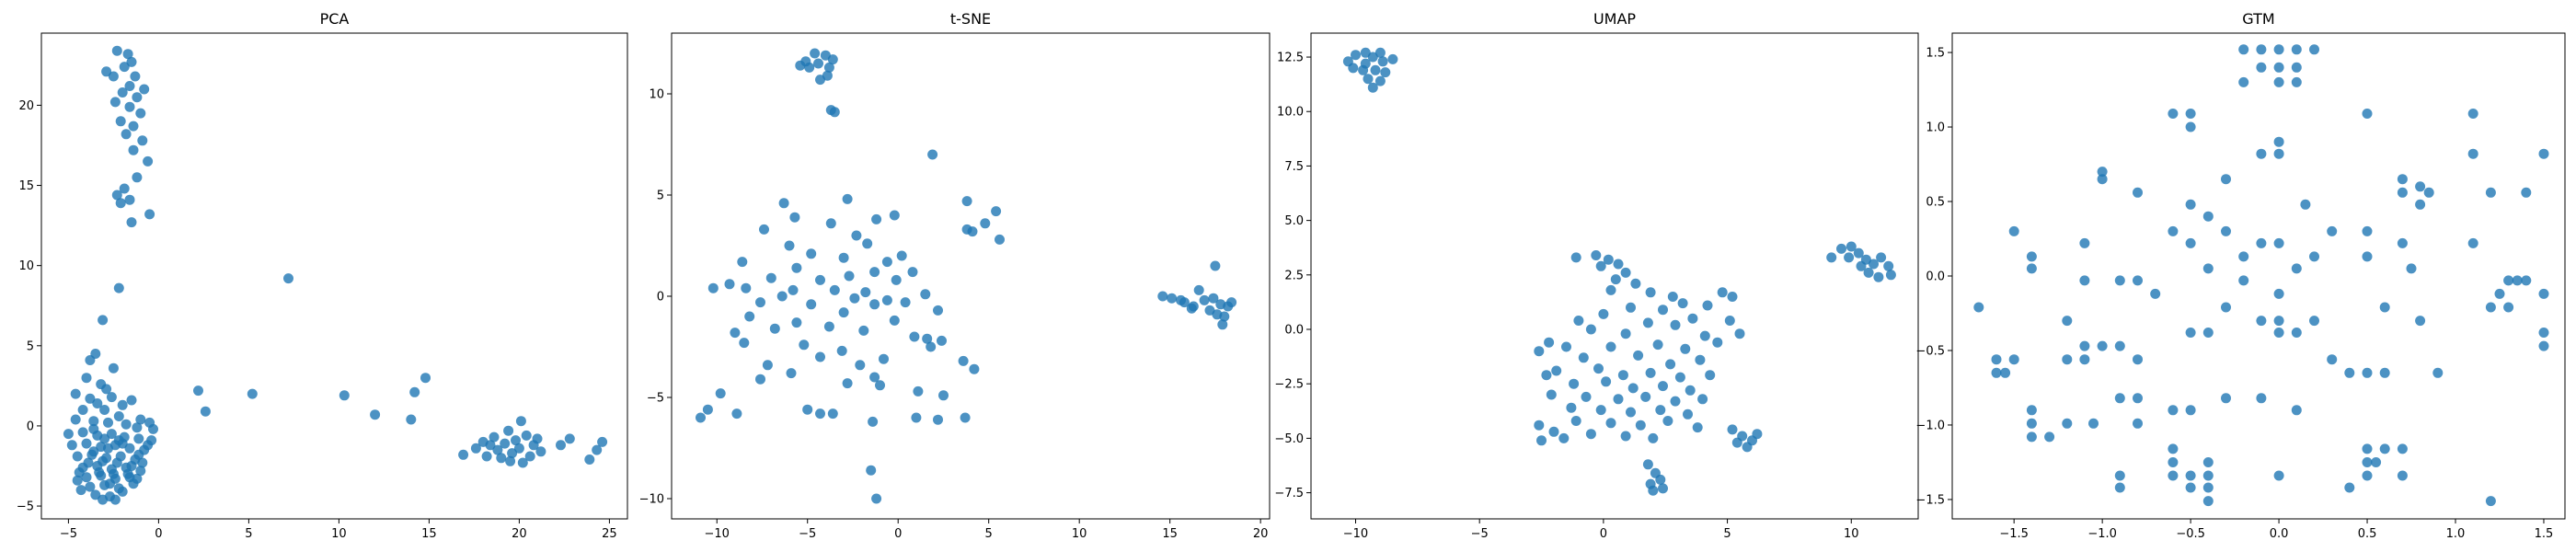  What do you see at coordinates (26, 266) in the screenshot?
I see `pca-y-tick-label: 10` at bounding box center [26, 266].